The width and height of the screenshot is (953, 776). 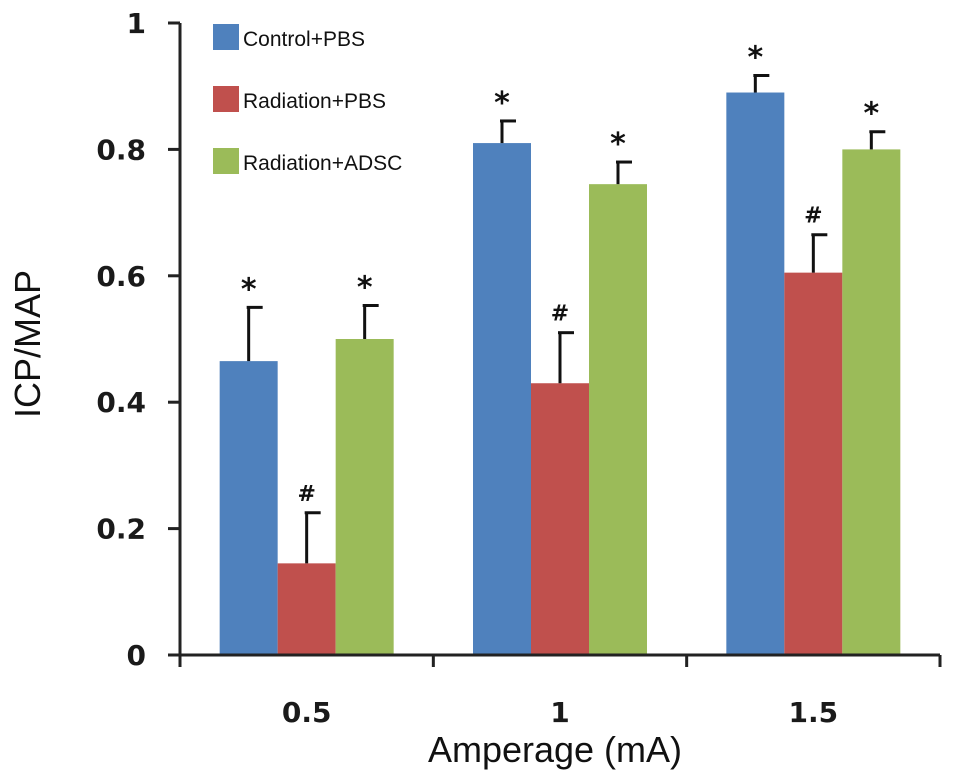 I want to click on y-tick-label: 0.4, so click(x=121, y=402).